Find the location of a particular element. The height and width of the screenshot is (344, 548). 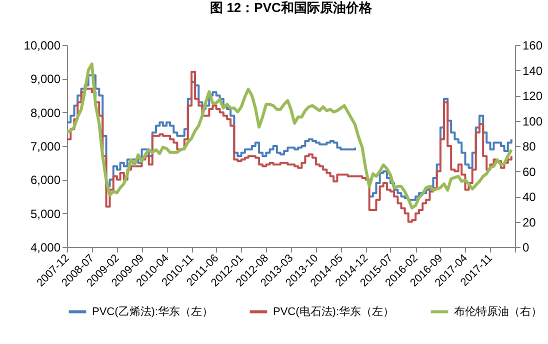

legend-label: 布伦特原油（右） is located at coordinates (498, 311).